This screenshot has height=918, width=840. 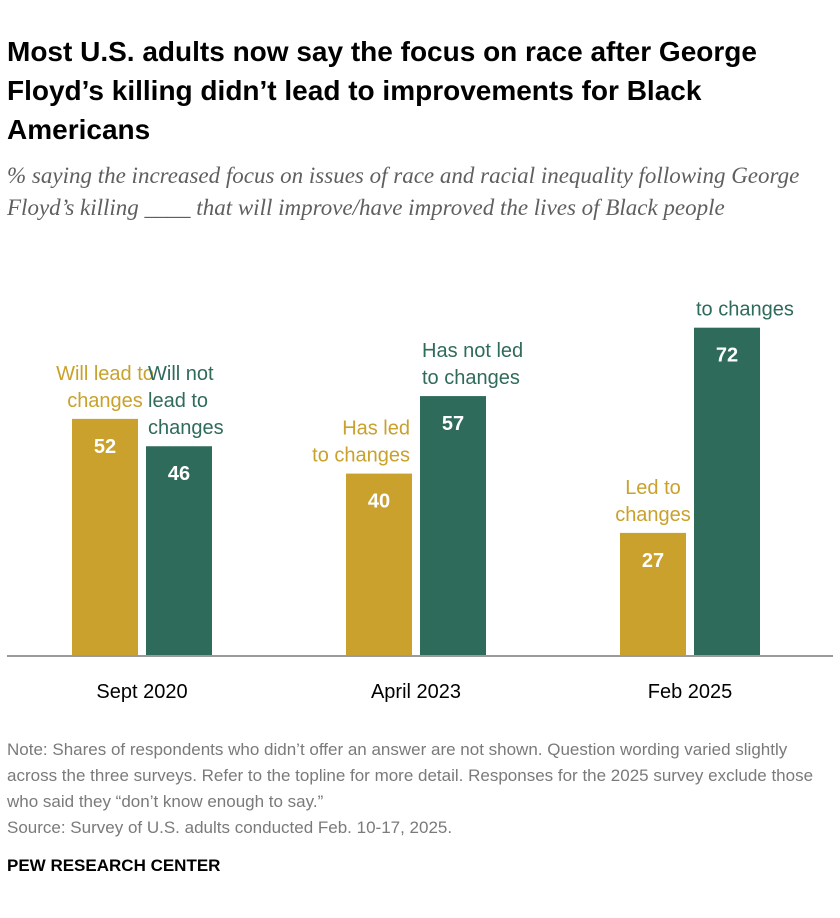 I want to click on bar-value-label: 27, so click(x=653, y=561).